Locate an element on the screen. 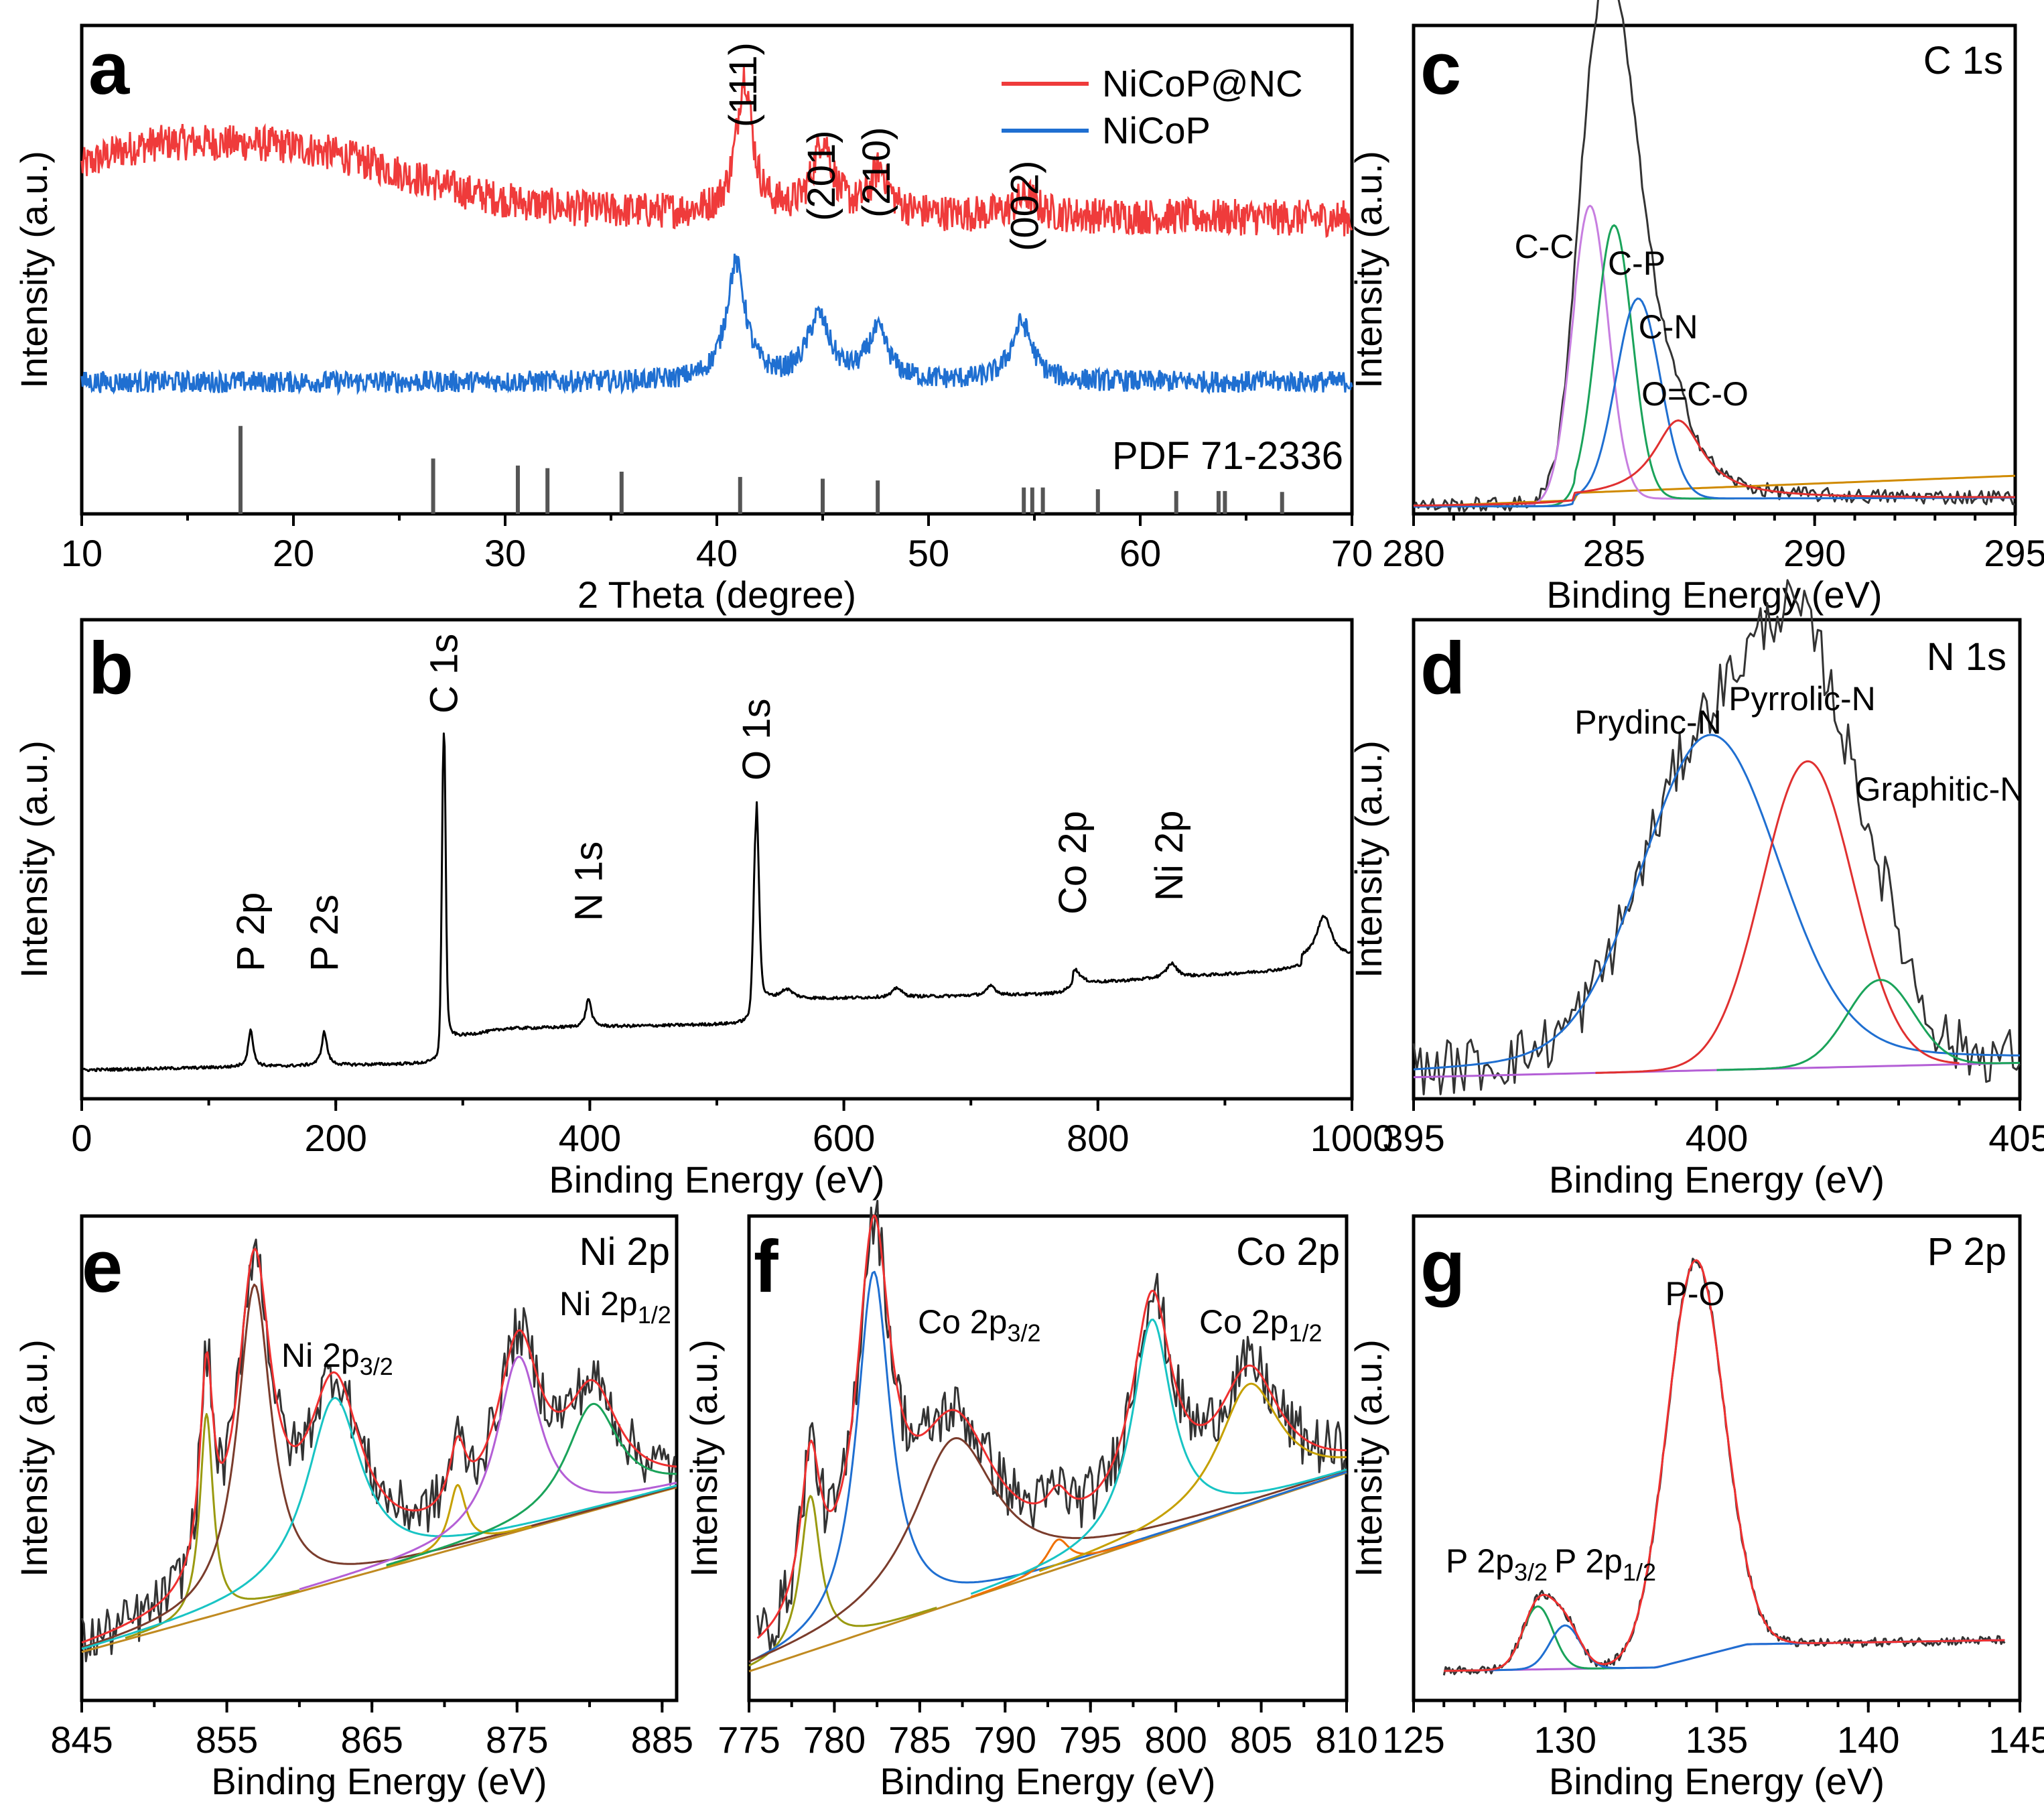 This screenshot has height=1813, width=2044. fit-envelope-line is located at coordinates (1724, 1465).